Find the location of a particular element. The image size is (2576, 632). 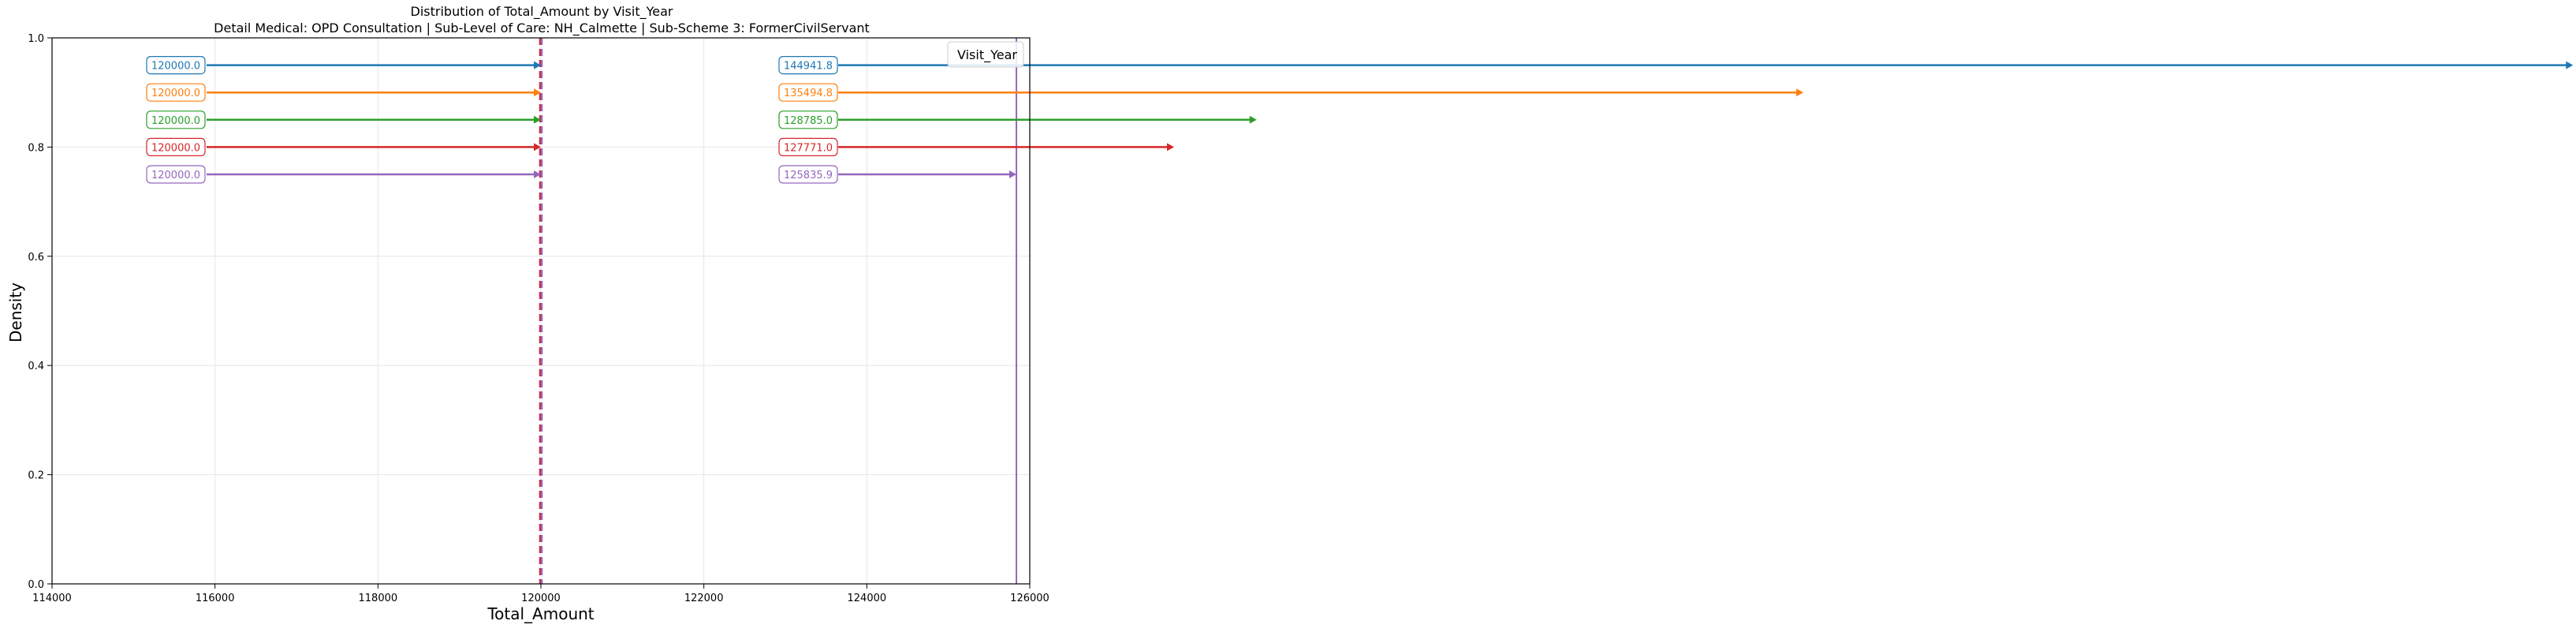

high-value-label: 135494.8 is located at coordinates (809, 94).